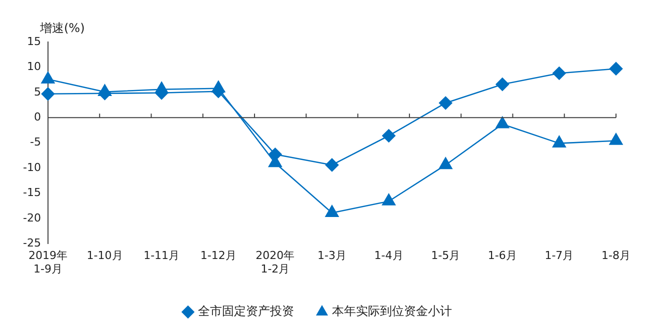  What do you see at coordinates (35, 142) in the screenshot?
I see `y-tick-label: -5` at bounding box center [35, 142].